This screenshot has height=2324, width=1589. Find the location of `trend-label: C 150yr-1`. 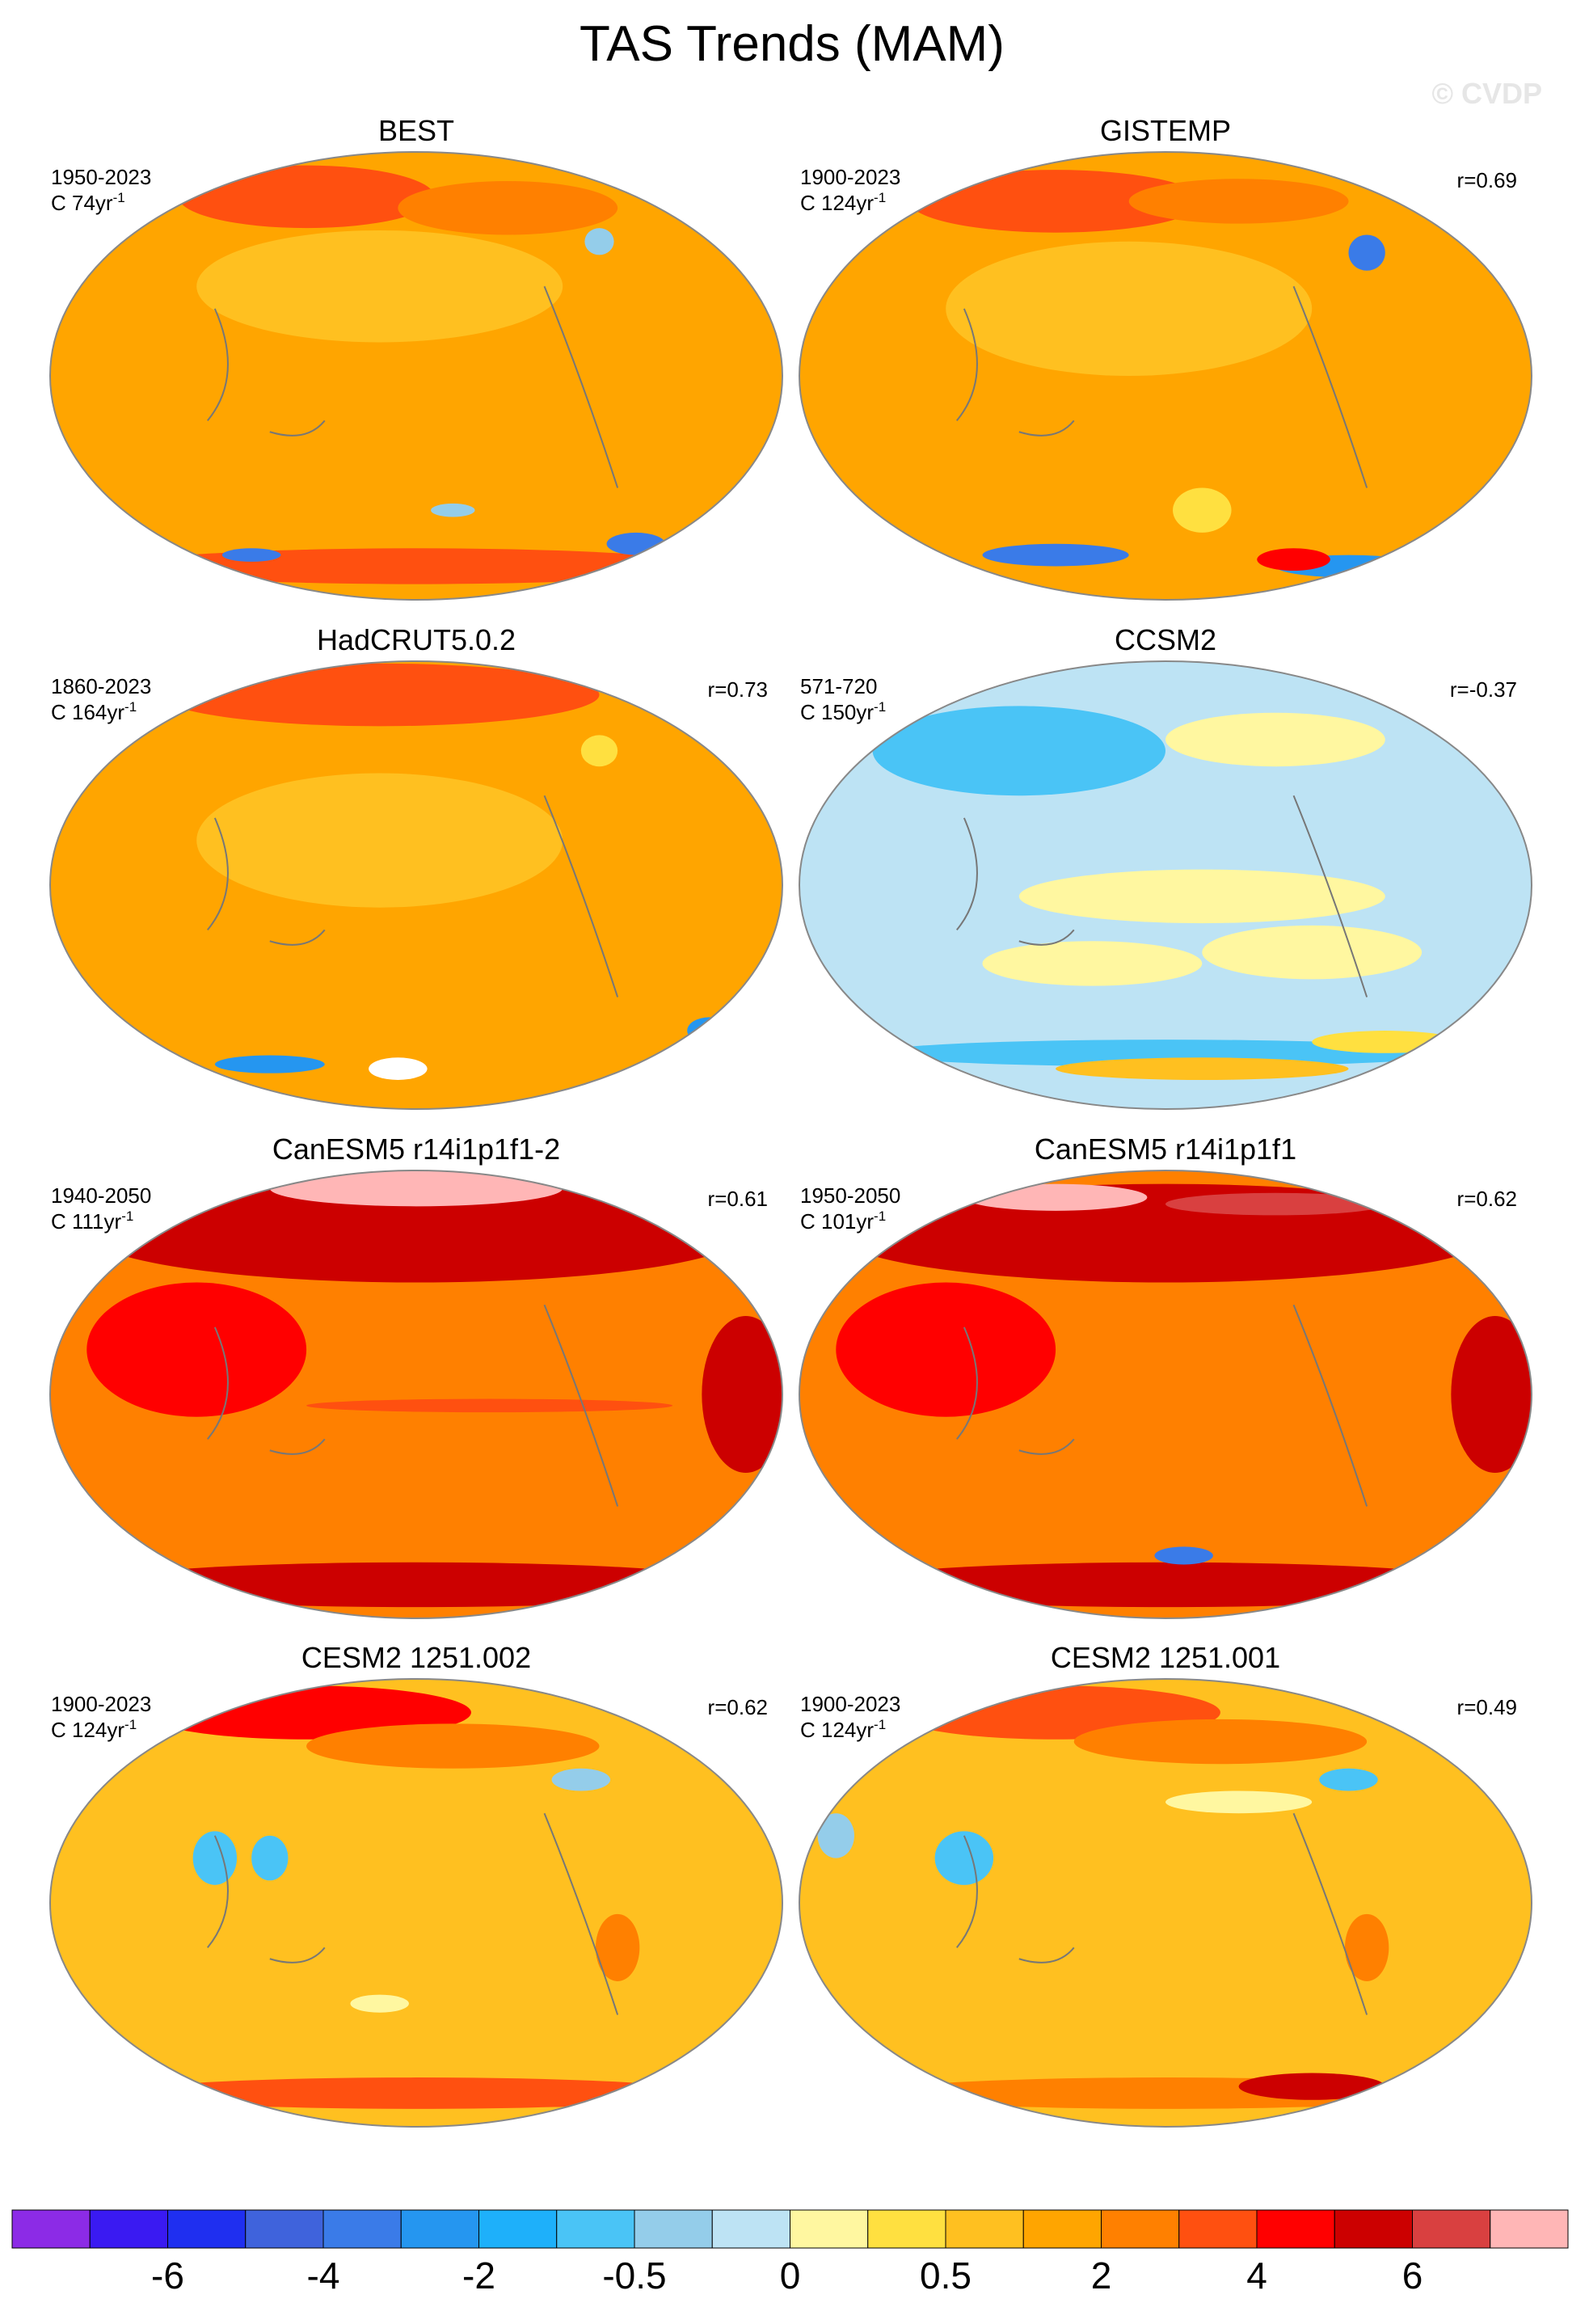

trend-label: C 150yr-1 is located at coordinates (843, 711).